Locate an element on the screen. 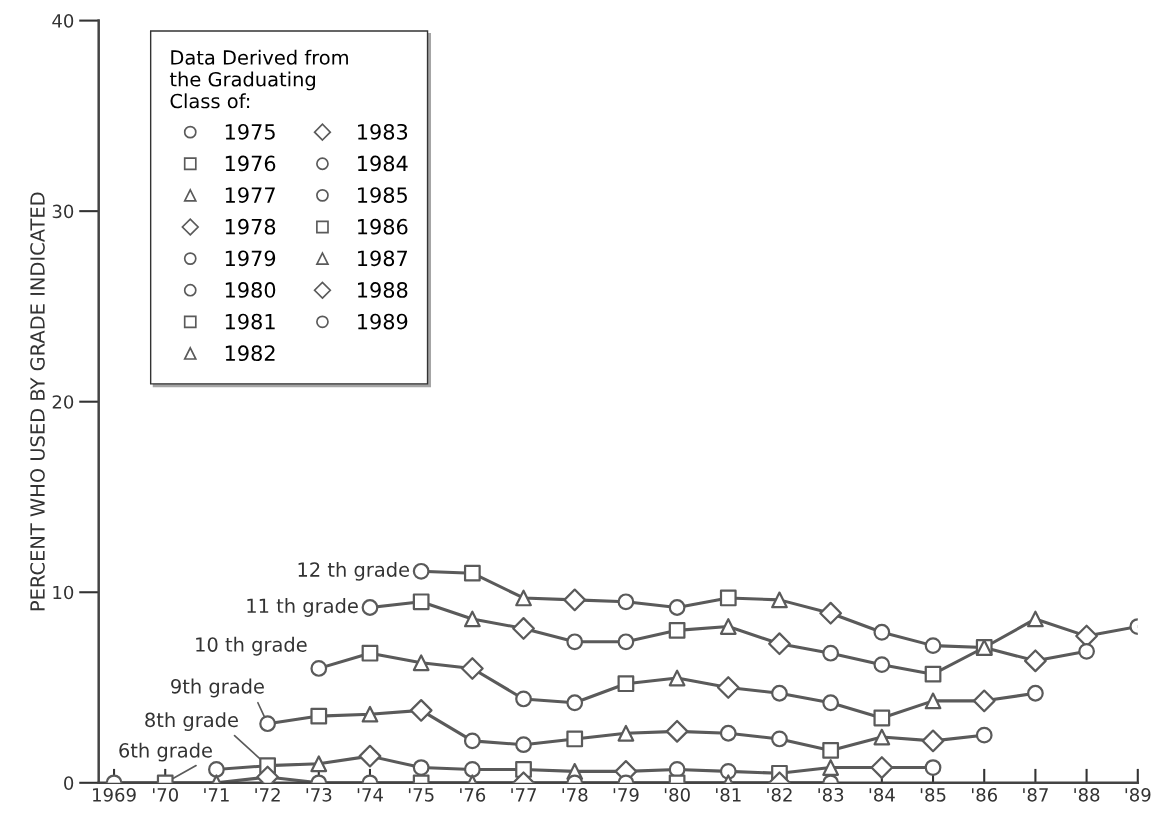  x-tick-label: '74 is located at coordinates (370, 795).